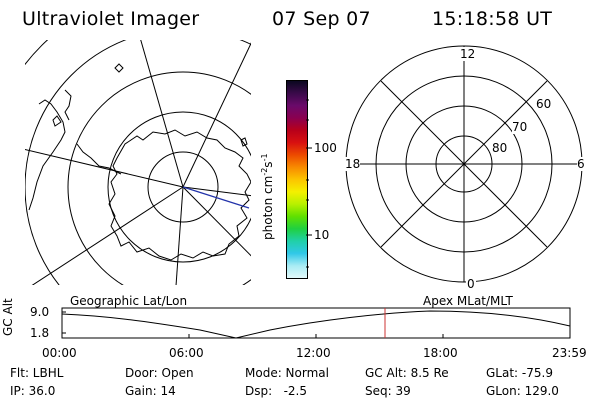 The width and height of the screenshot is (600, 400). I want to click on altitude-curve, so click(316, 324).